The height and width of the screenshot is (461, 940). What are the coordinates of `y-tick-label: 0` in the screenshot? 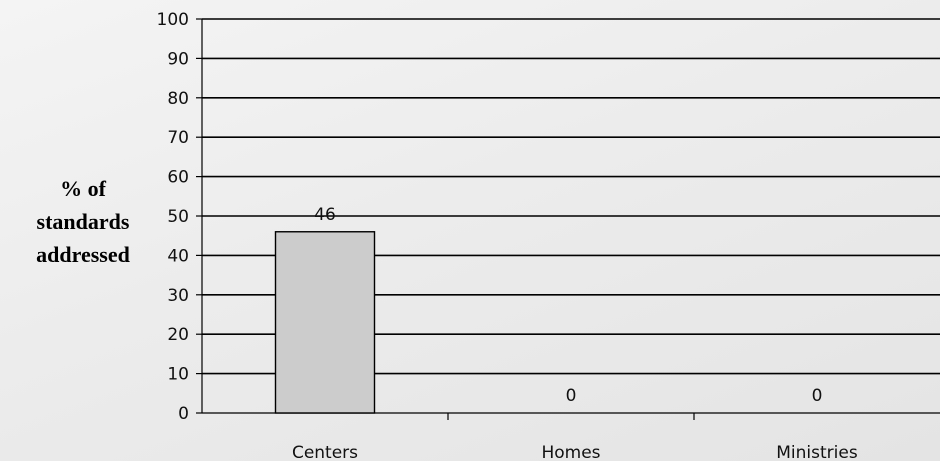 It's located at (183, 414).